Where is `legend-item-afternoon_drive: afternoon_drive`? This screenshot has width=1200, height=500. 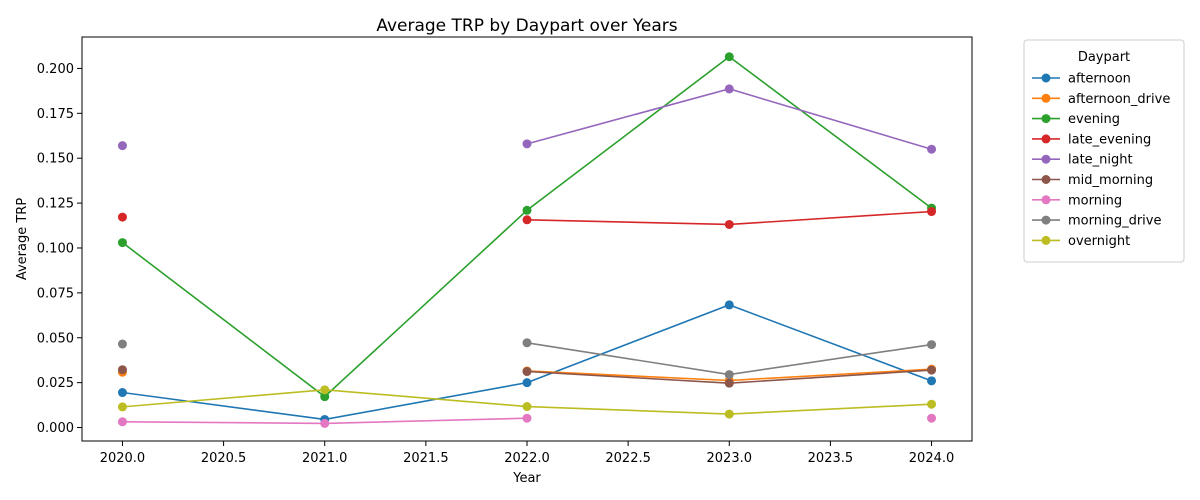
legend-item-afternoon_drive: afternoon_drive is located at coordinates (1101, 99).